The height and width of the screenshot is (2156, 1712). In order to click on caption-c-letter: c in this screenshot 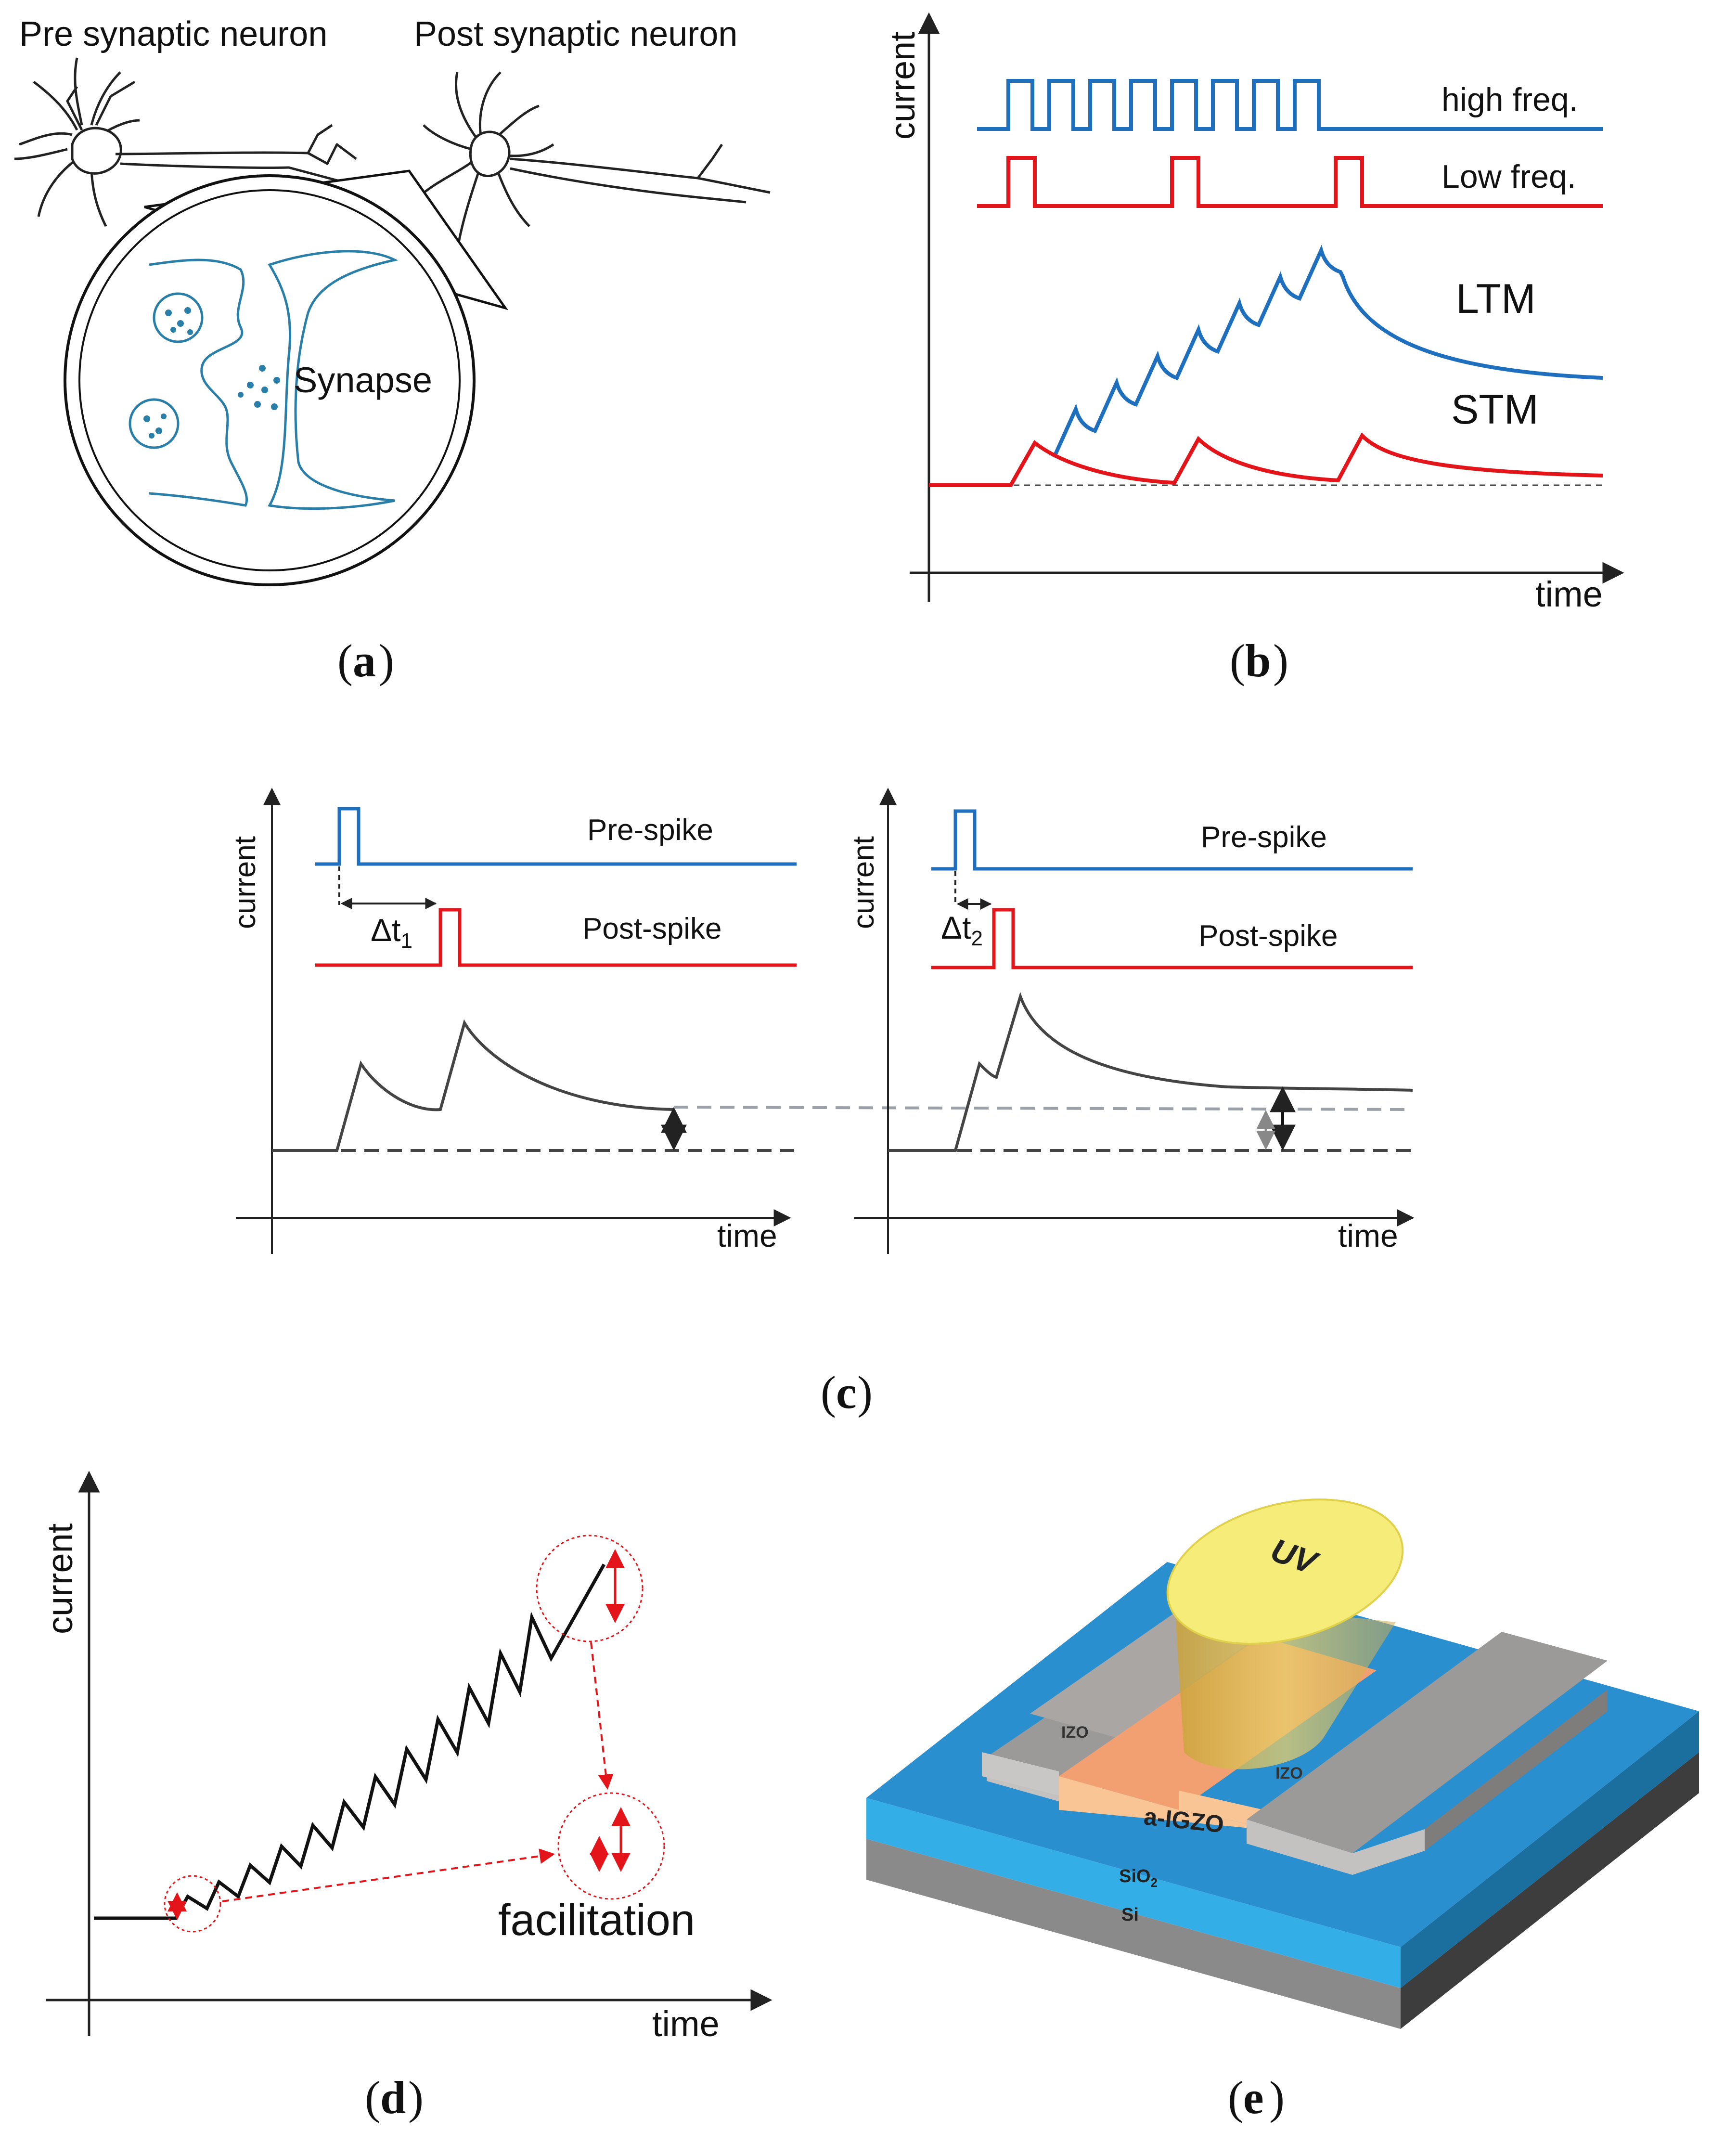, I will do `click(846, 1392)`.